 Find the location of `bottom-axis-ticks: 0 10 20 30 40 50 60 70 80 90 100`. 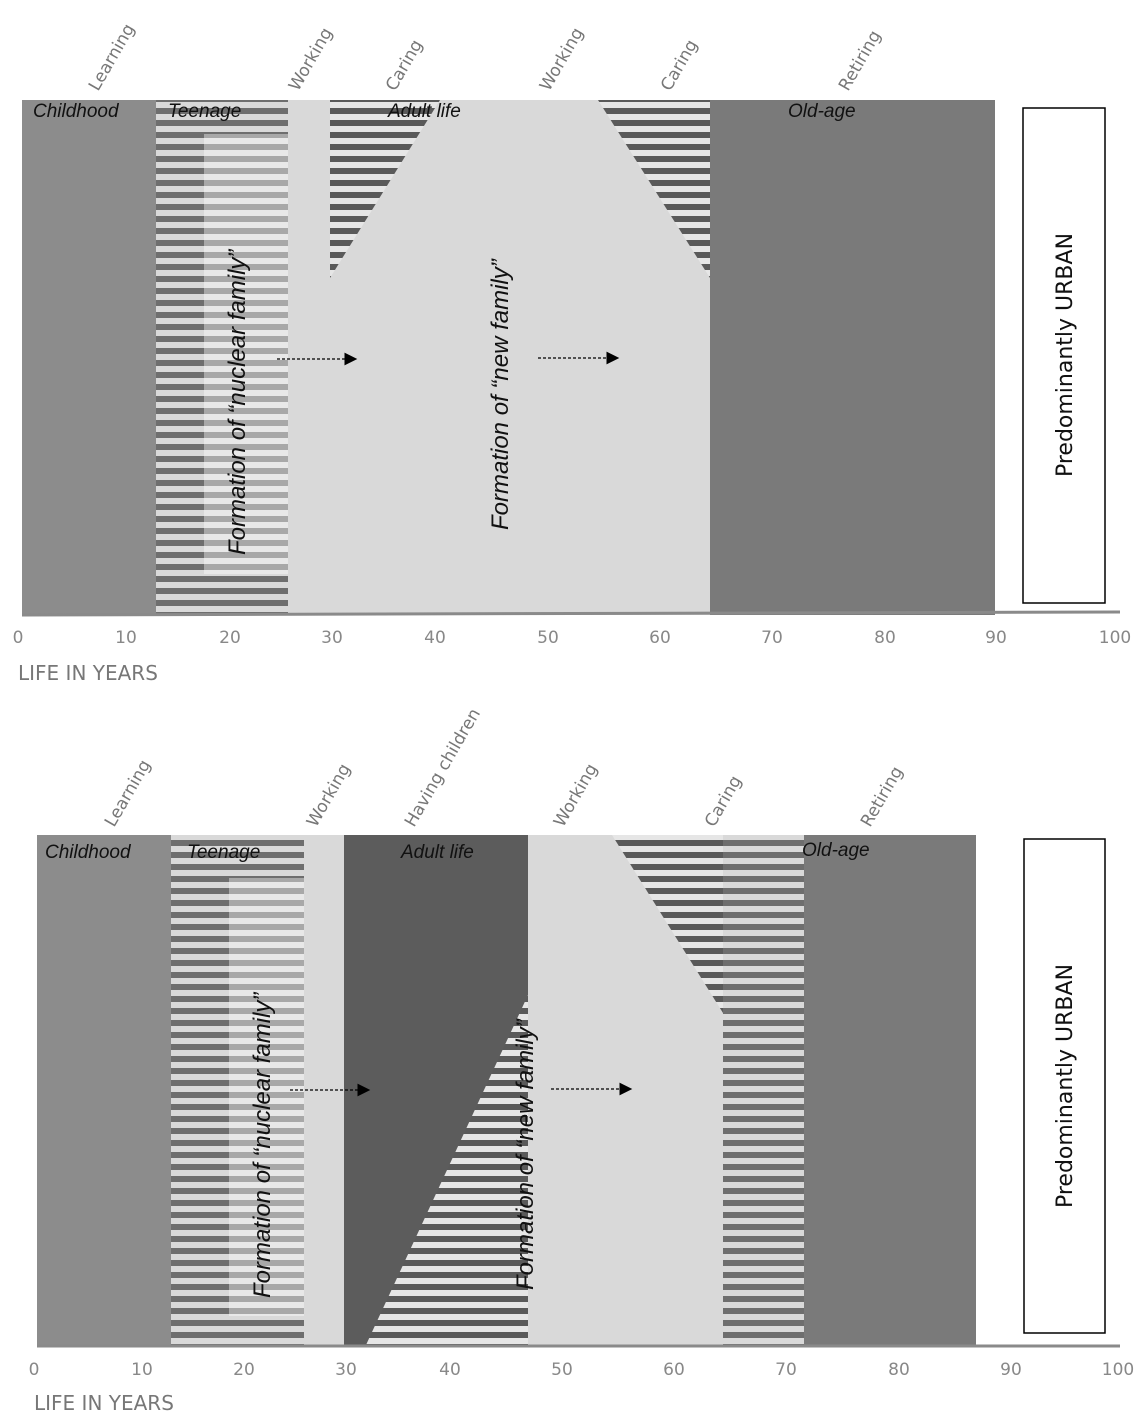

bottom-axis-ticks: 0 10 20 30 40 50 60 70 80 90 100 is located at coordinates (582, 1370).